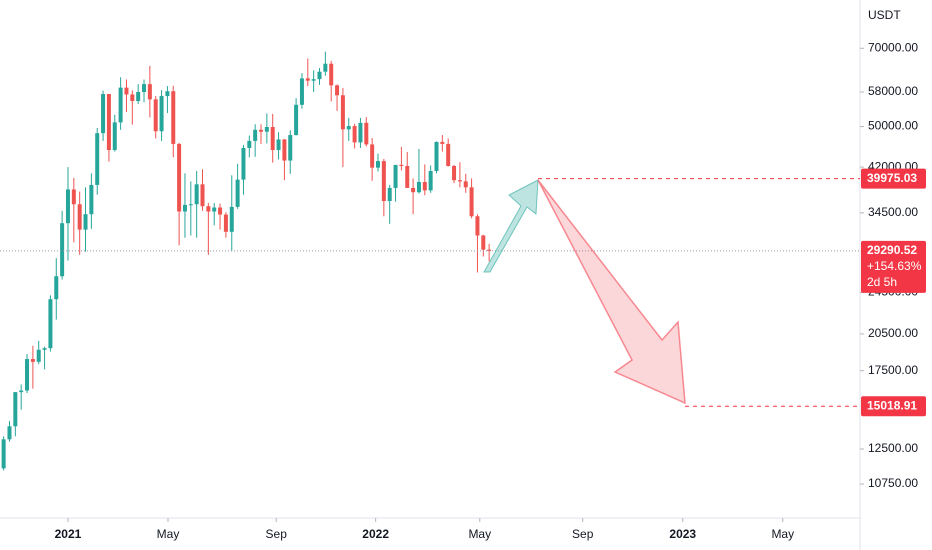 The height and width of the screenshot is (550, 932). I want to click on y-tick-label: 17500.00, so click(893, 370).